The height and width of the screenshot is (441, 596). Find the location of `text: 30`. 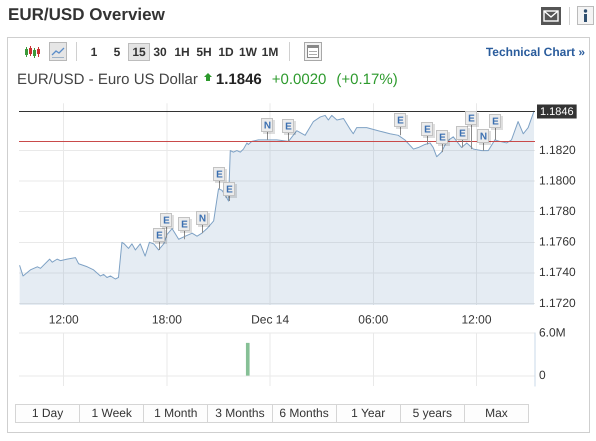

text: 30 is located at coordinates (160, 52).